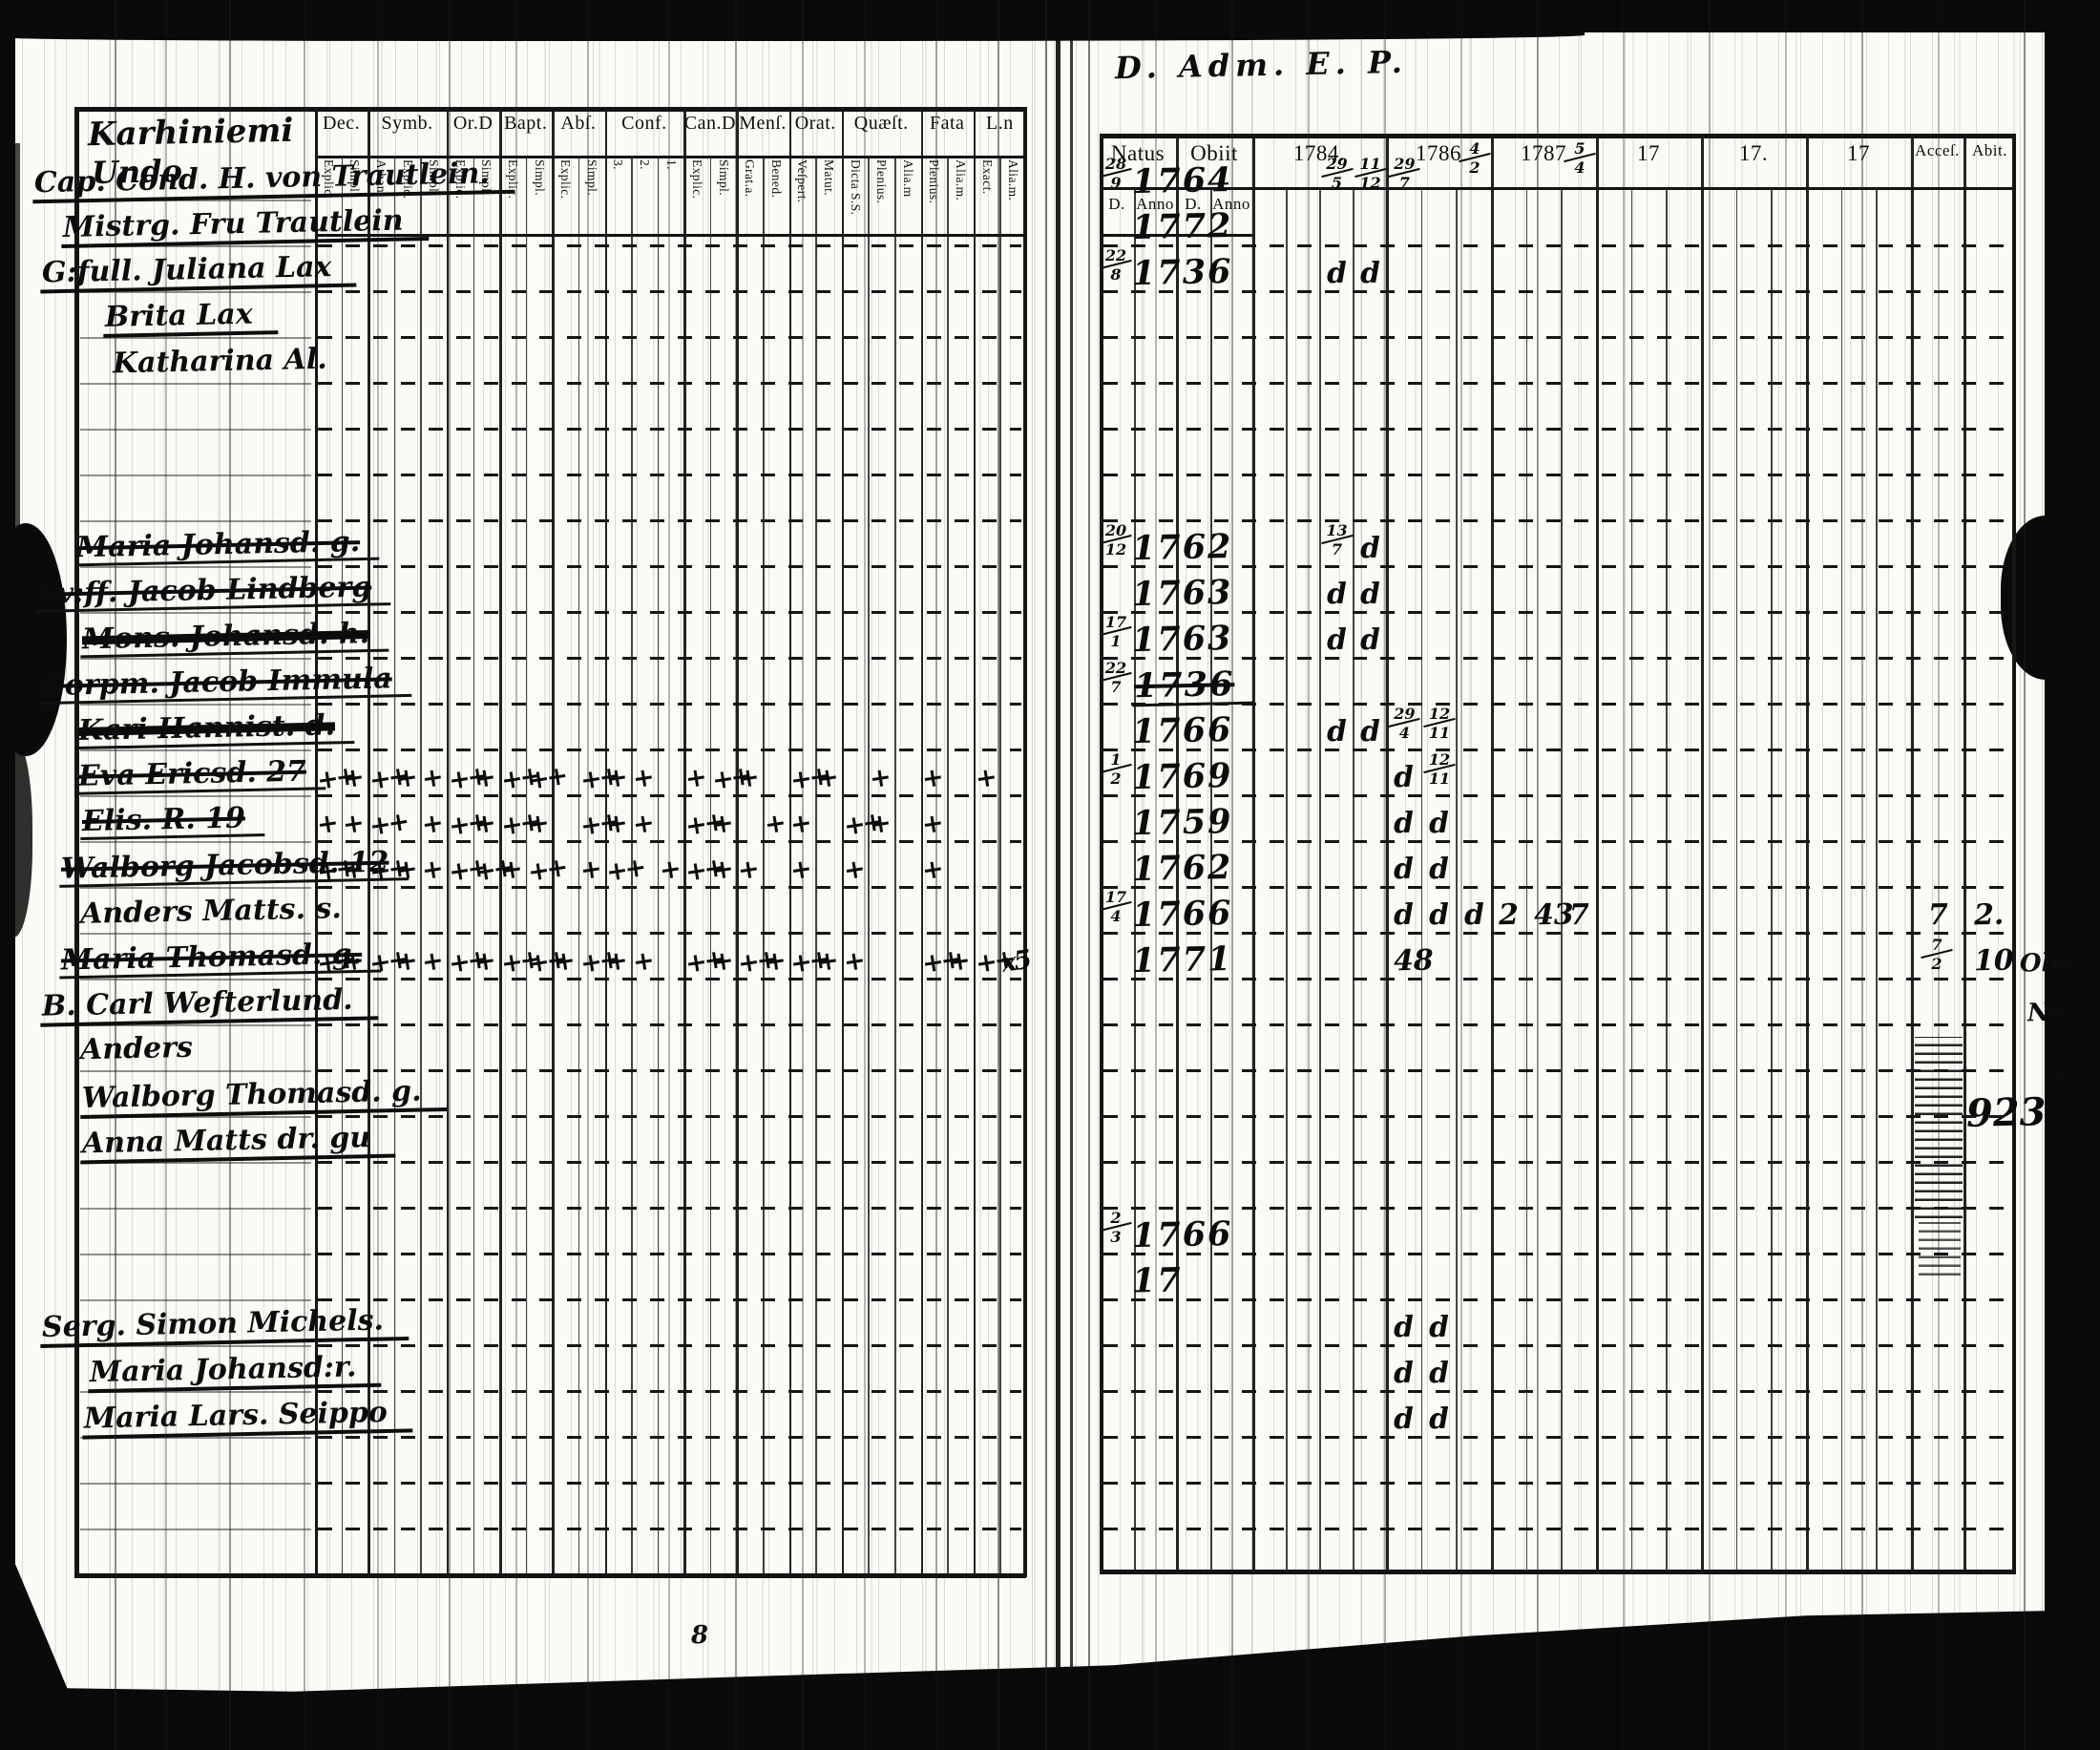 The image size is (2100, 1750). What do you see at coordinates (1667, 880) in the screenshot?
I see `year-subcolumn-divider` at bounding box center [1667, 880].